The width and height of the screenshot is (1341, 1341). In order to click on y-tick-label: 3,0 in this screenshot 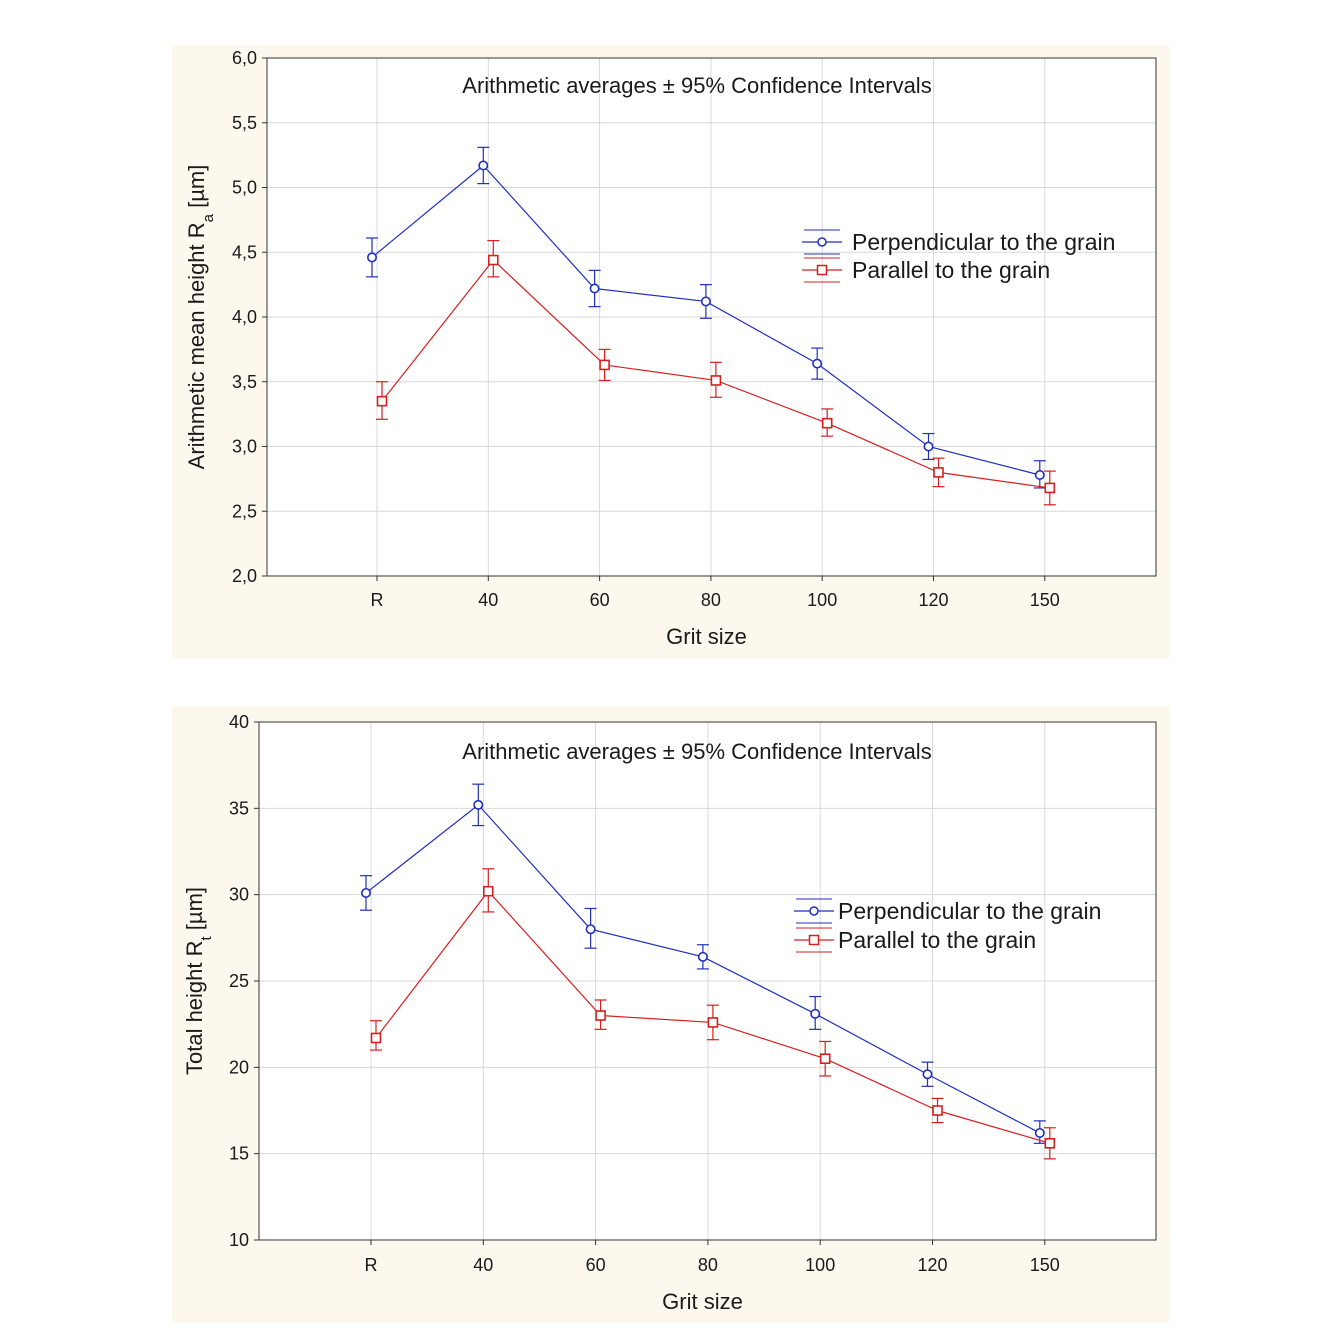, I will do `click(244, 447)`.